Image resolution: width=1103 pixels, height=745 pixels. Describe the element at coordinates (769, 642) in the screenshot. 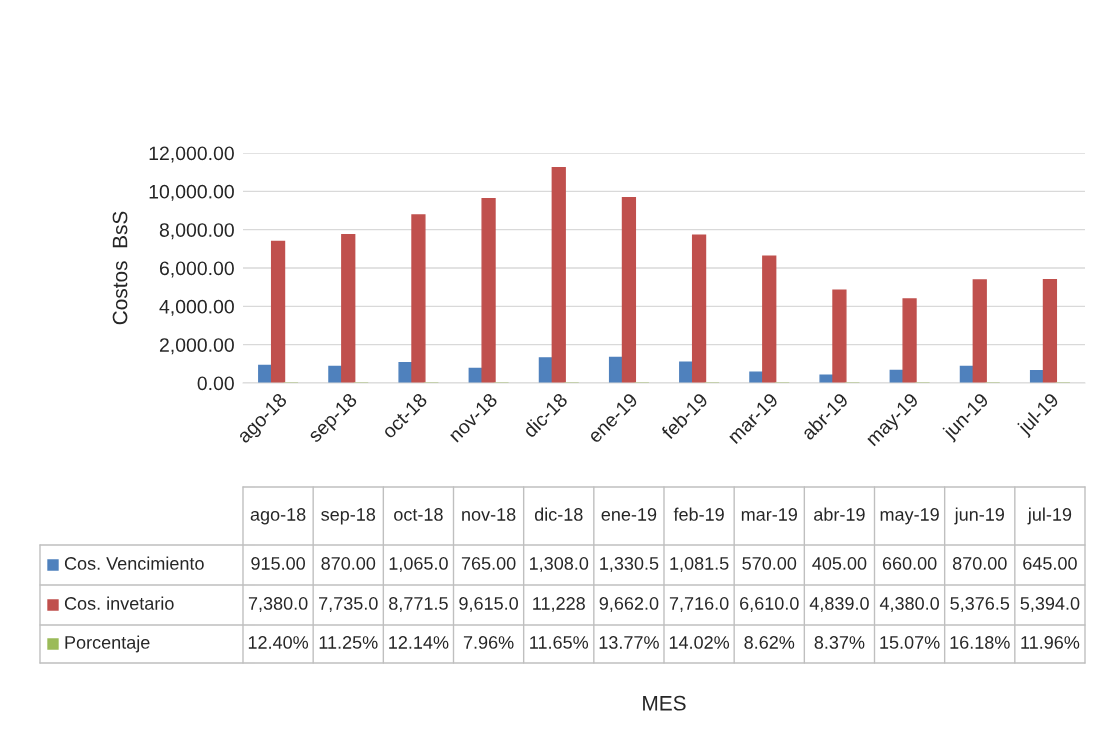

I see `data-label: 8.62%` at that location.